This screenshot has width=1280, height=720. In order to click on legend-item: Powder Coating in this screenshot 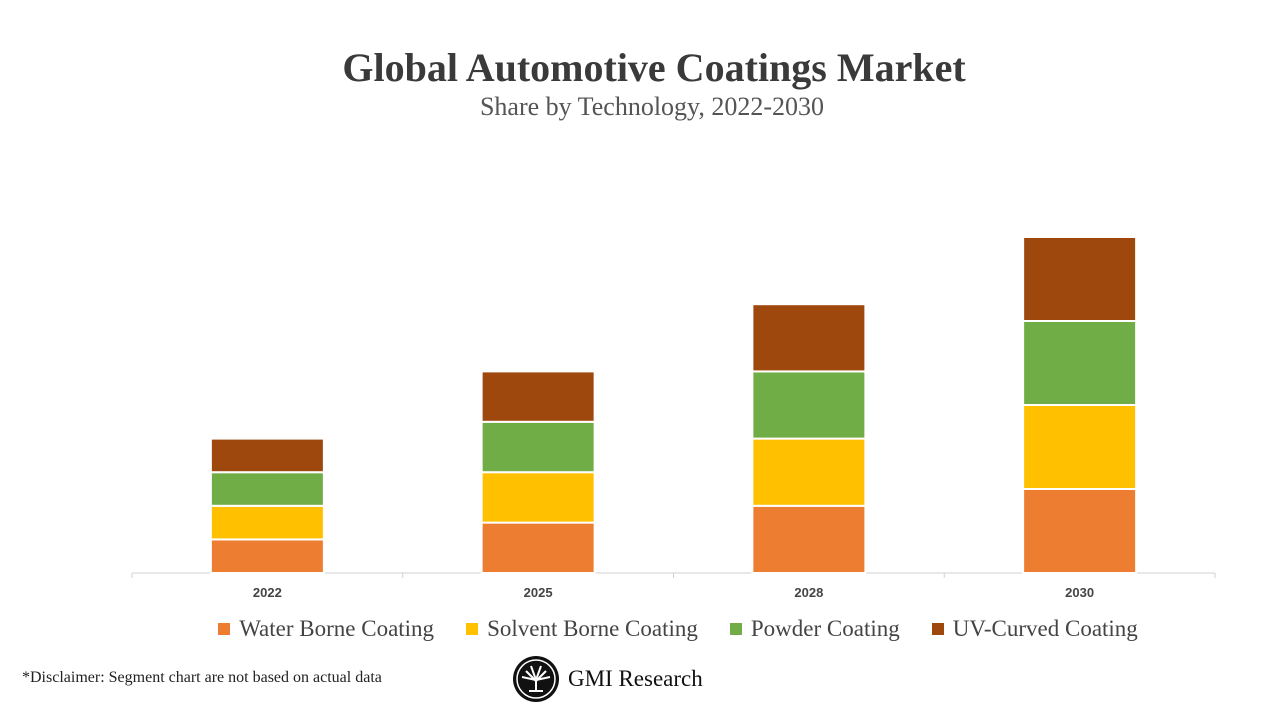, I will do `click(814, 629)`.